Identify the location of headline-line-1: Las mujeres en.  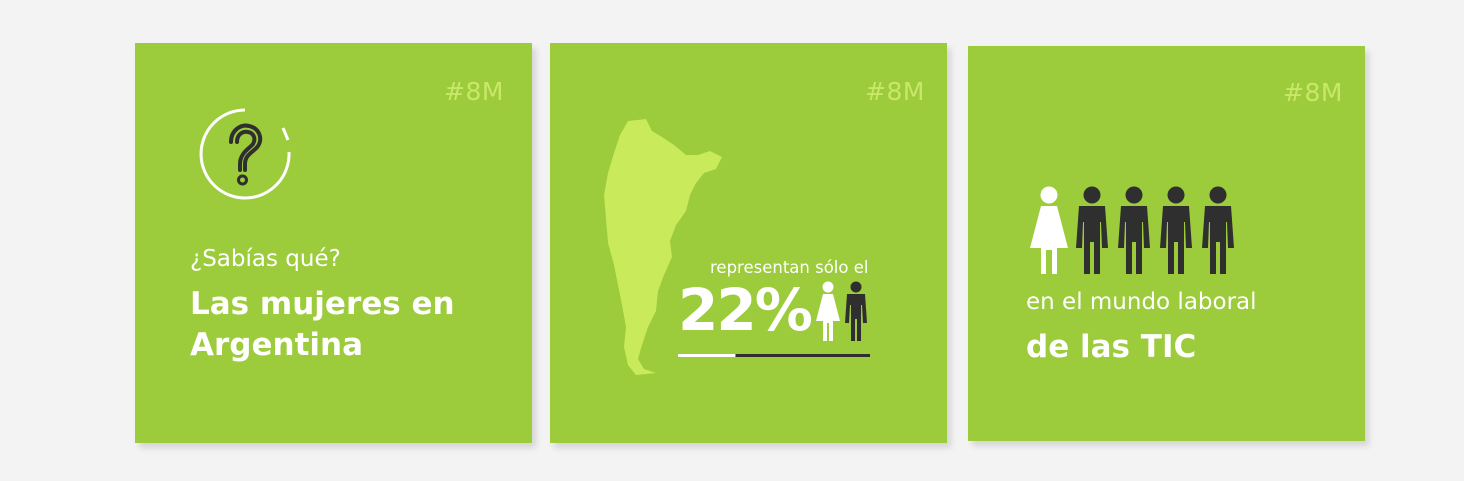
(322, 304).